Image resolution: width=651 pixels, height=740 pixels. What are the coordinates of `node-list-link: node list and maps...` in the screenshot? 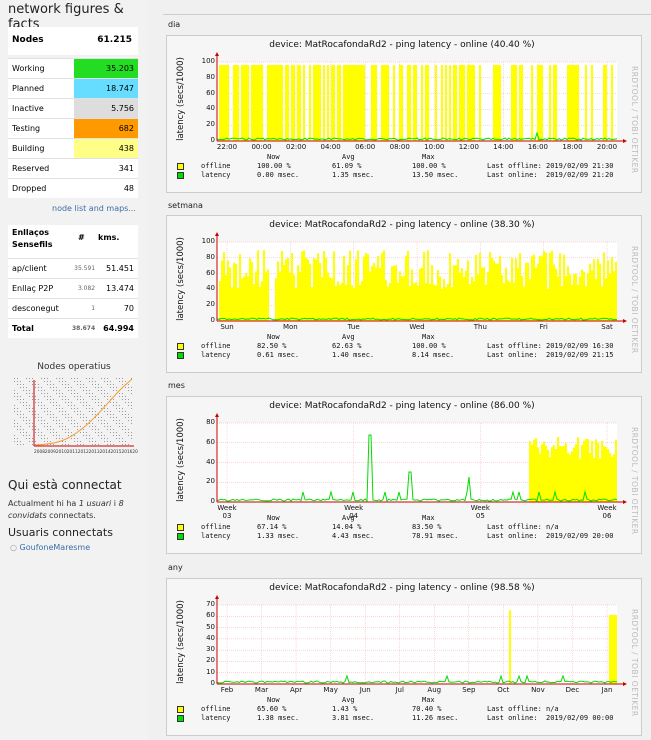 It's located at (94, 208).